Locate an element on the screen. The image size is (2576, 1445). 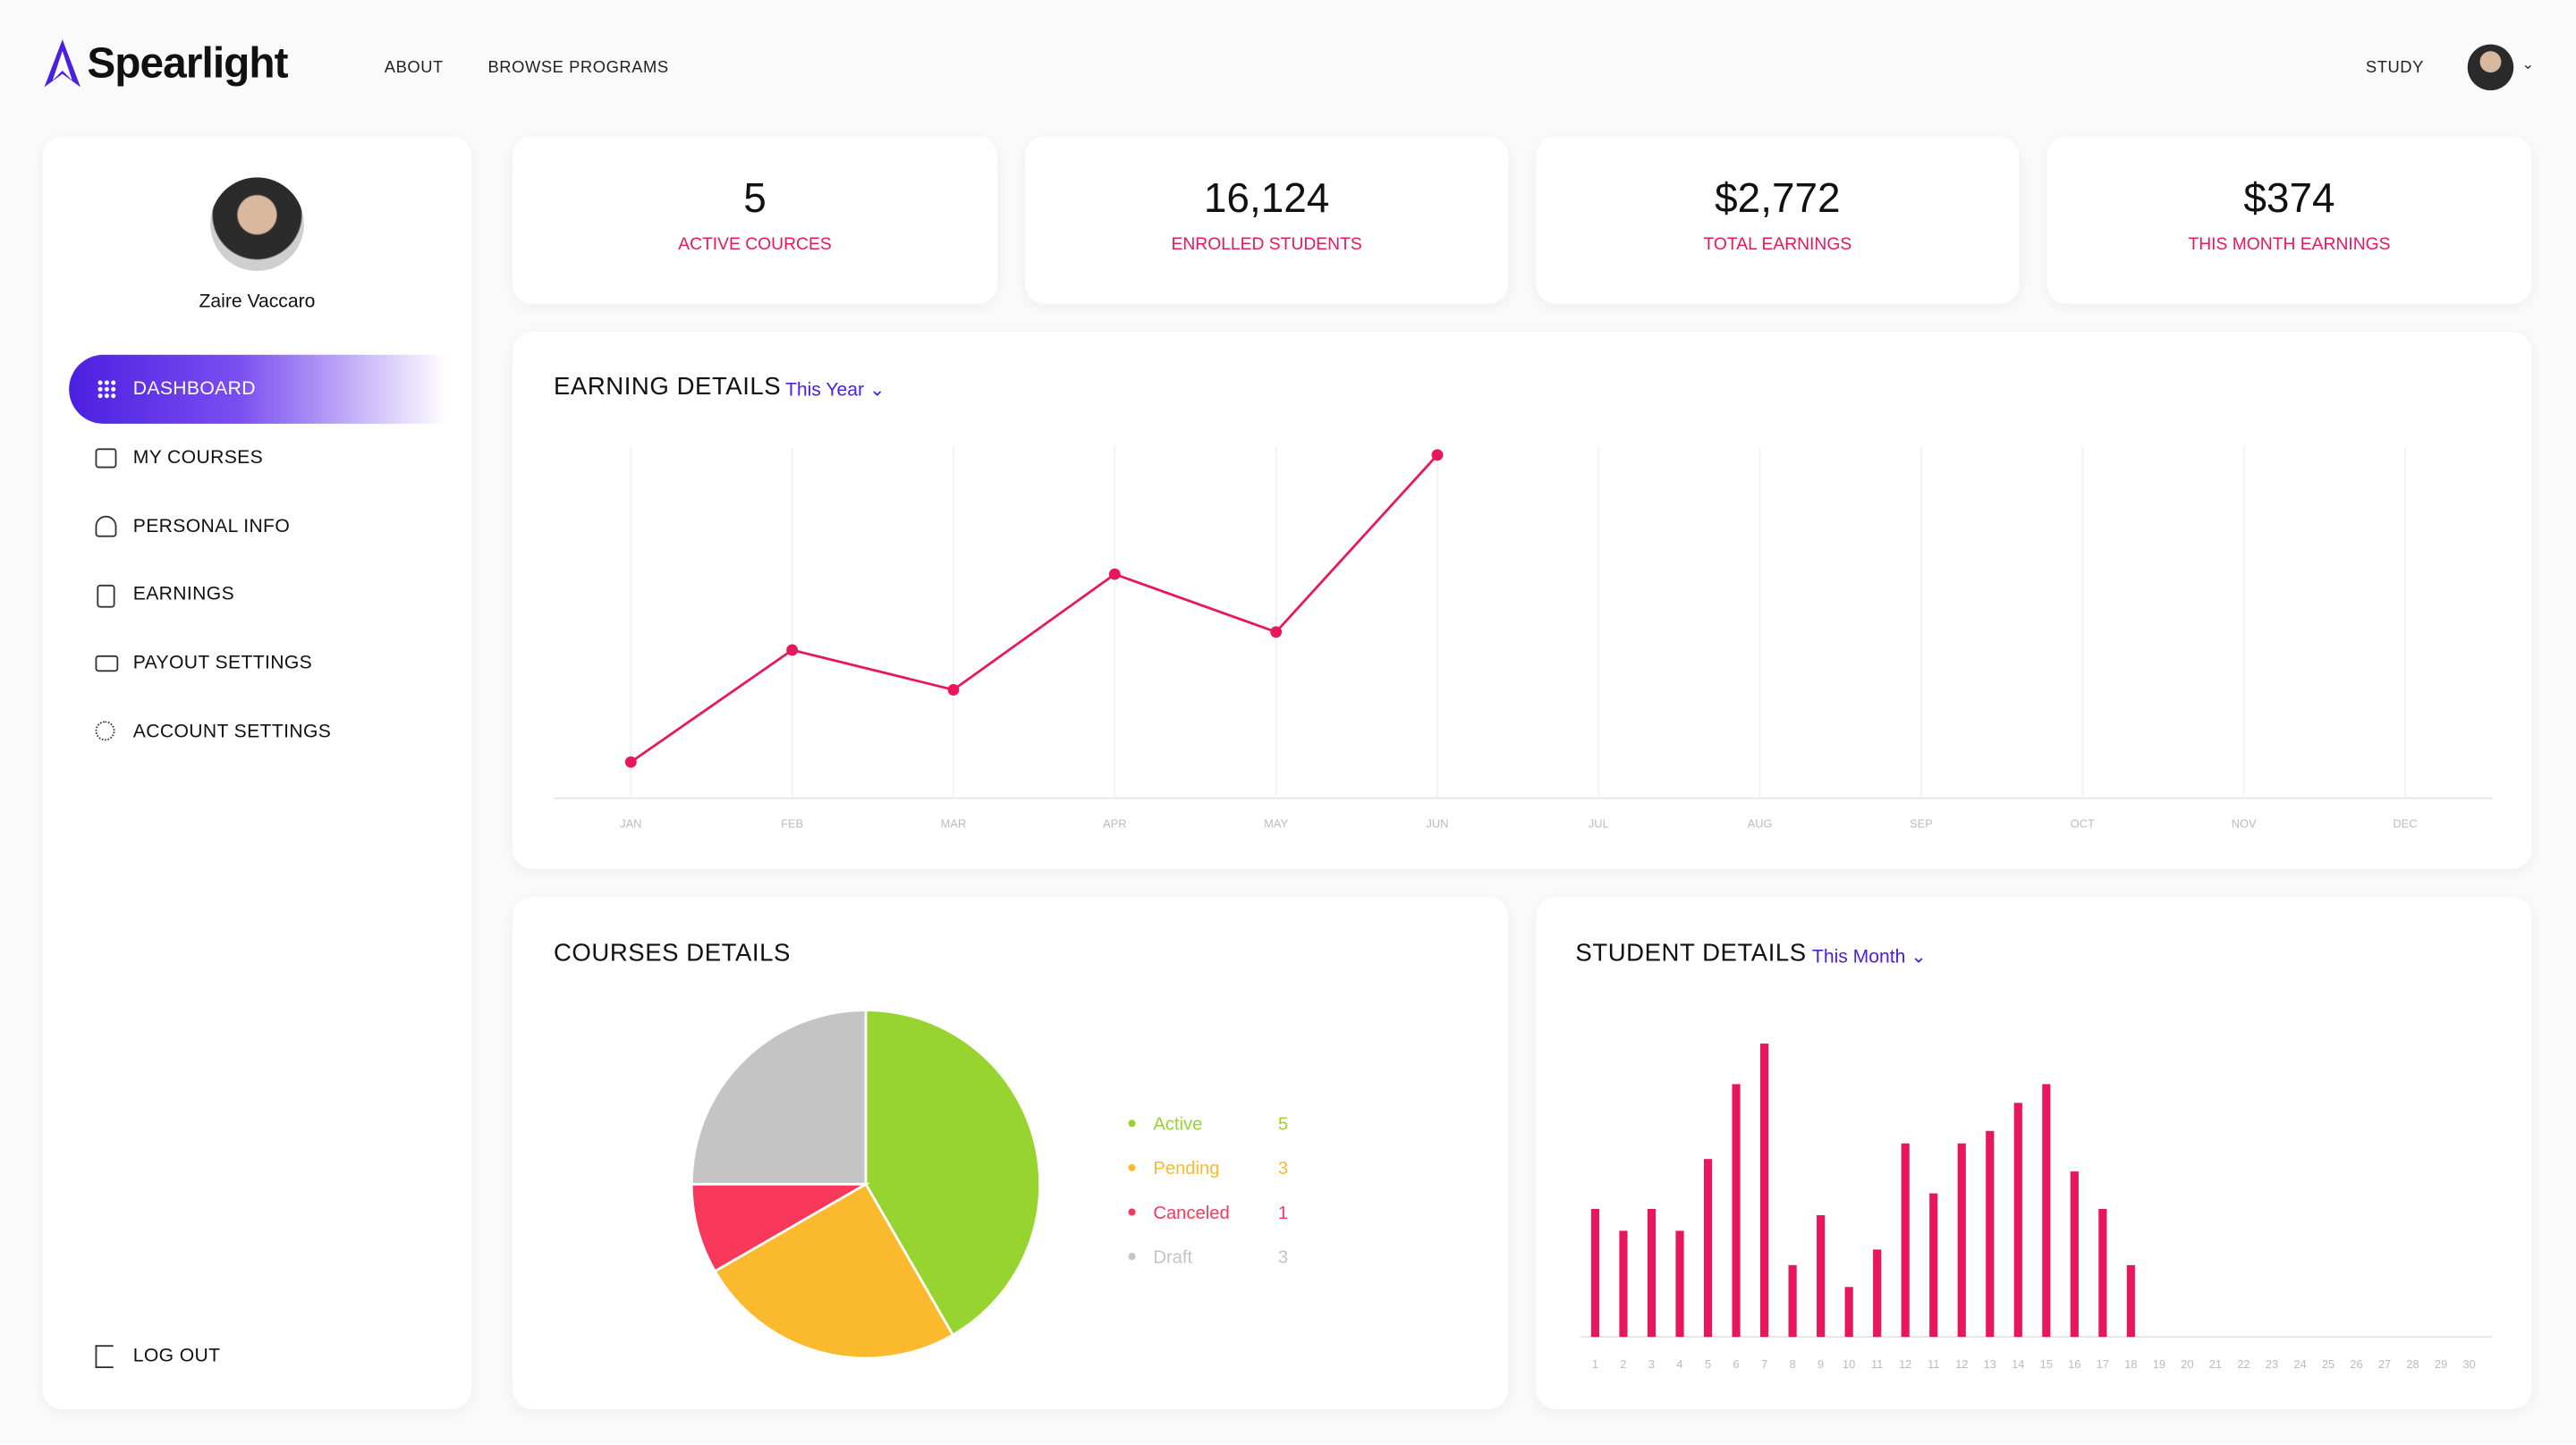
stat-label: ACTIVE COURCES is located at coordinates (755, 244).